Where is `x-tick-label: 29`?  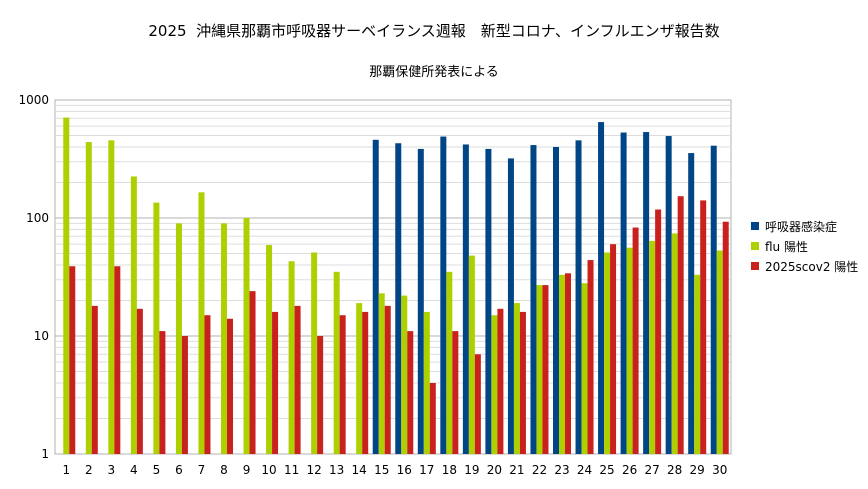
x-tick-label: 29 is located at coordinates (697, 470).